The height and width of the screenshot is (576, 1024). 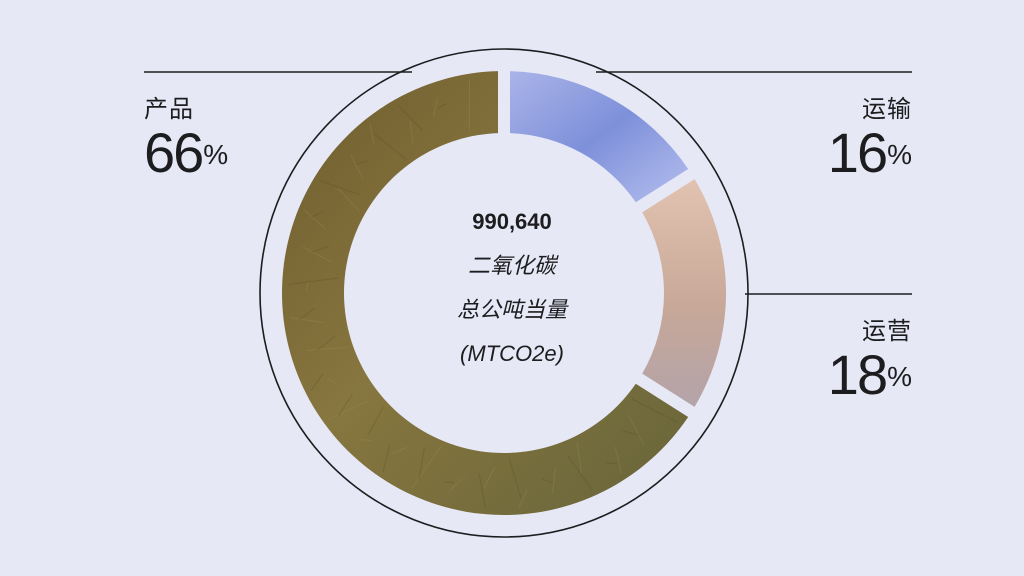 I want to click on center-total: 990,640, so click(x=512, y=221).